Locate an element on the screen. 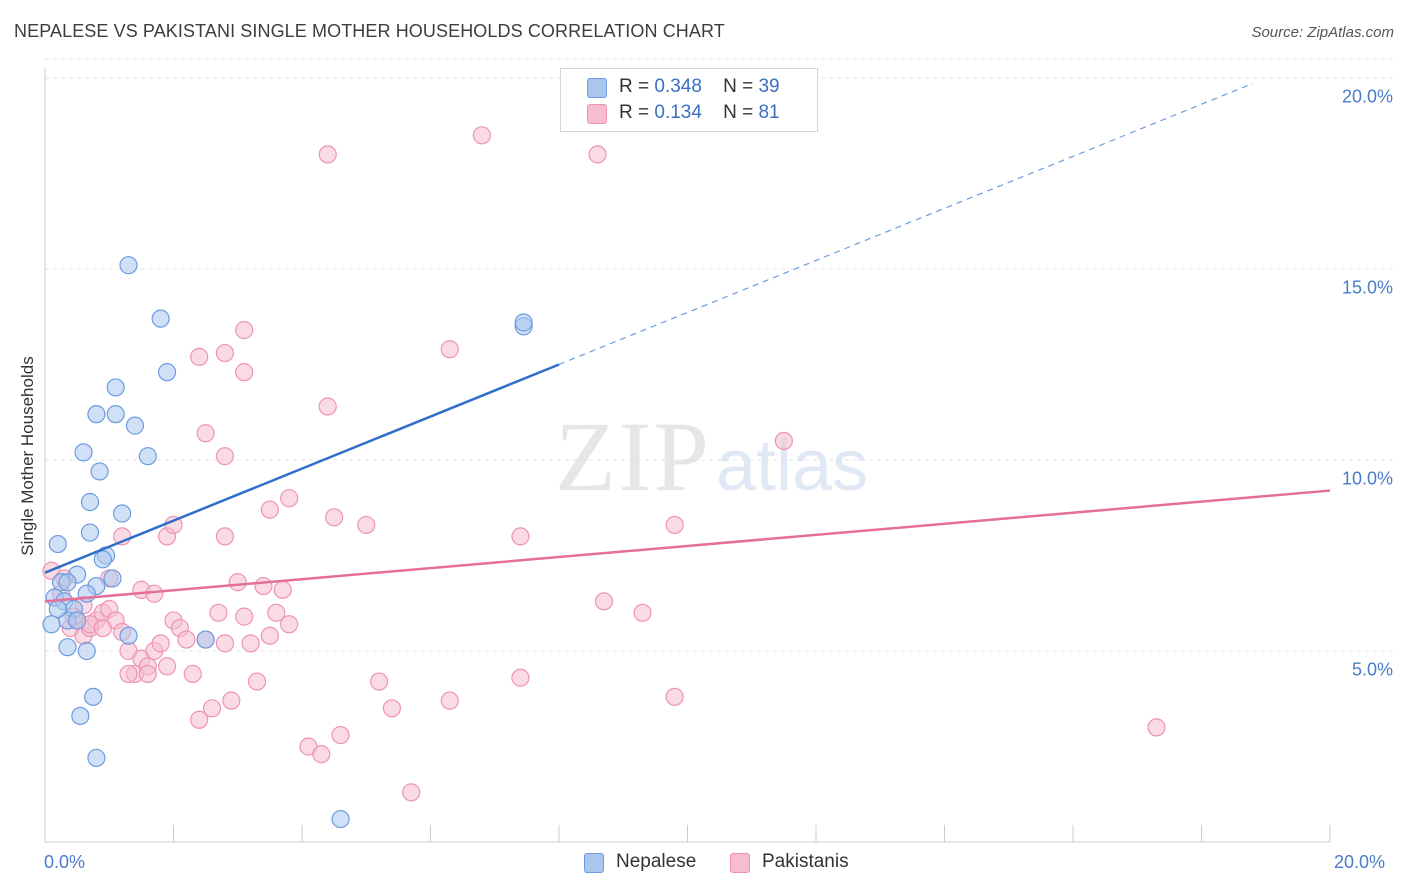 This screenshot has width=1406, height=892. y-tick-label: 5.0% is located at coordinates (1372, 669).